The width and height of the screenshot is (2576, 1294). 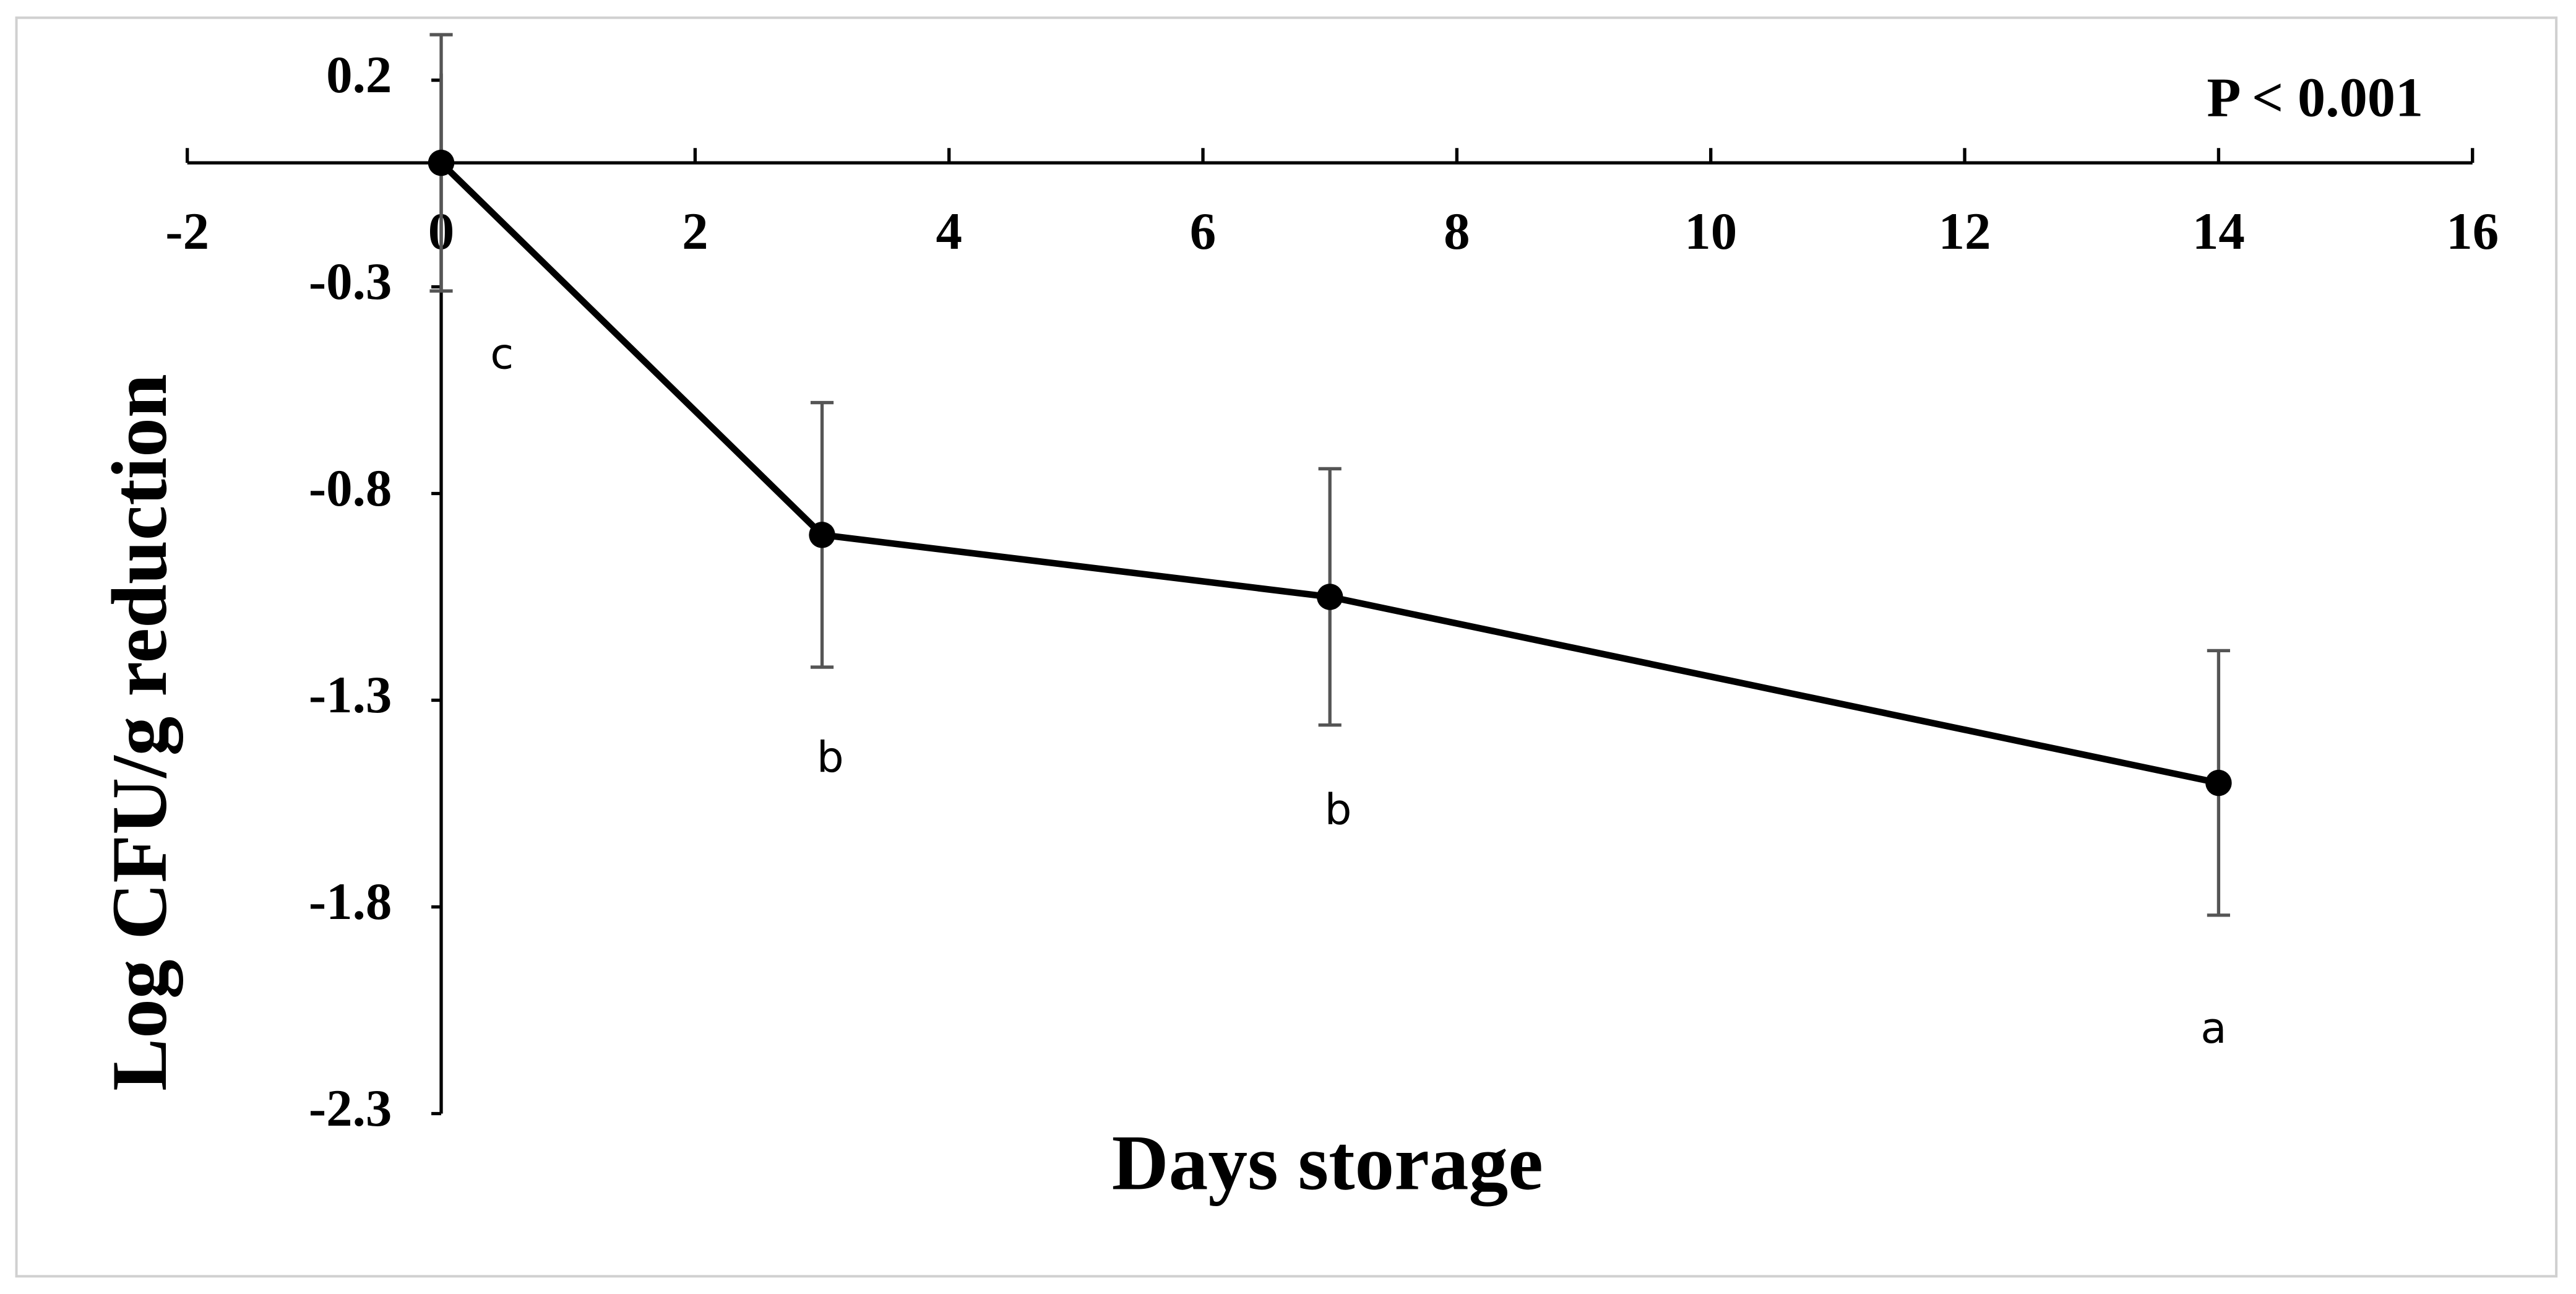 I want to click on x-tick-label: -2, so click(x=187, y=232).